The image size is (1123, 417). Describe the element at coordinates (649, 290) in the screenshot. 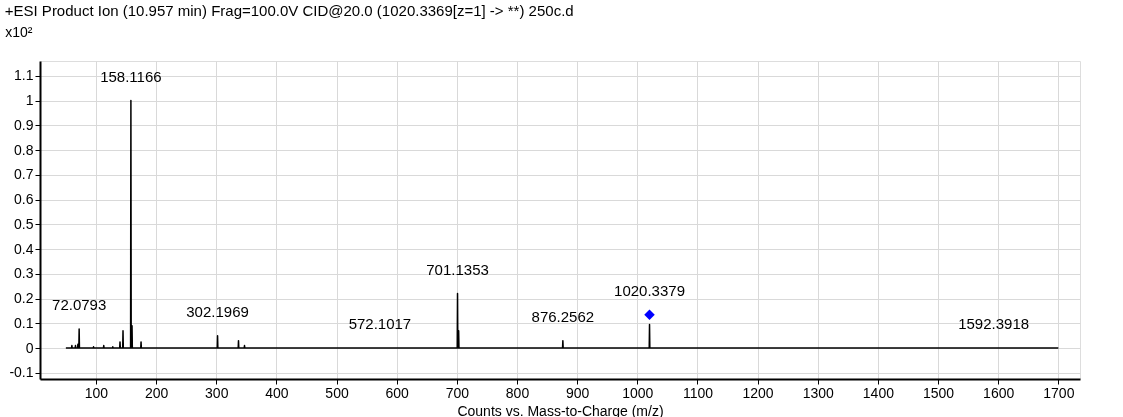

I see `annotation: 1020.3379` at that location.